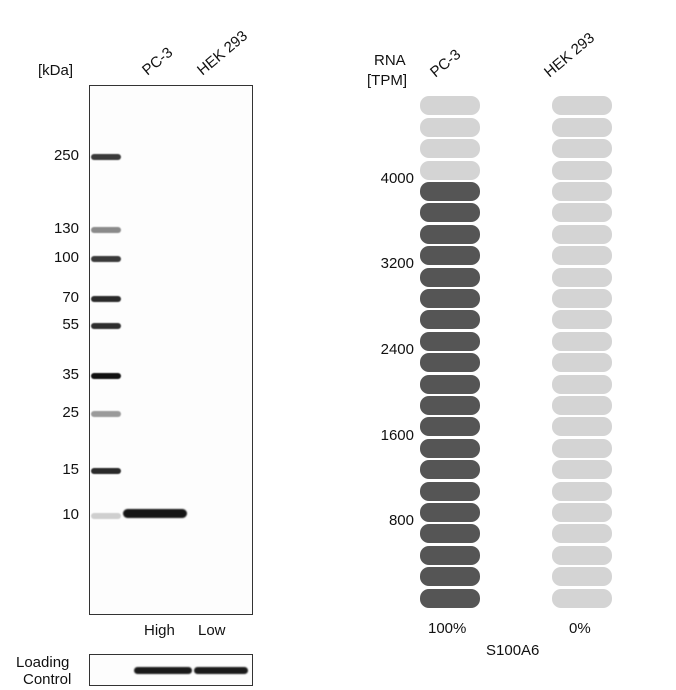 This screenshot has width=676, height=690. What do you see at coordinates (401, 521) in the screenshot?
I see `rna-y-tick-label: 800` at bounding box center [401, 521].